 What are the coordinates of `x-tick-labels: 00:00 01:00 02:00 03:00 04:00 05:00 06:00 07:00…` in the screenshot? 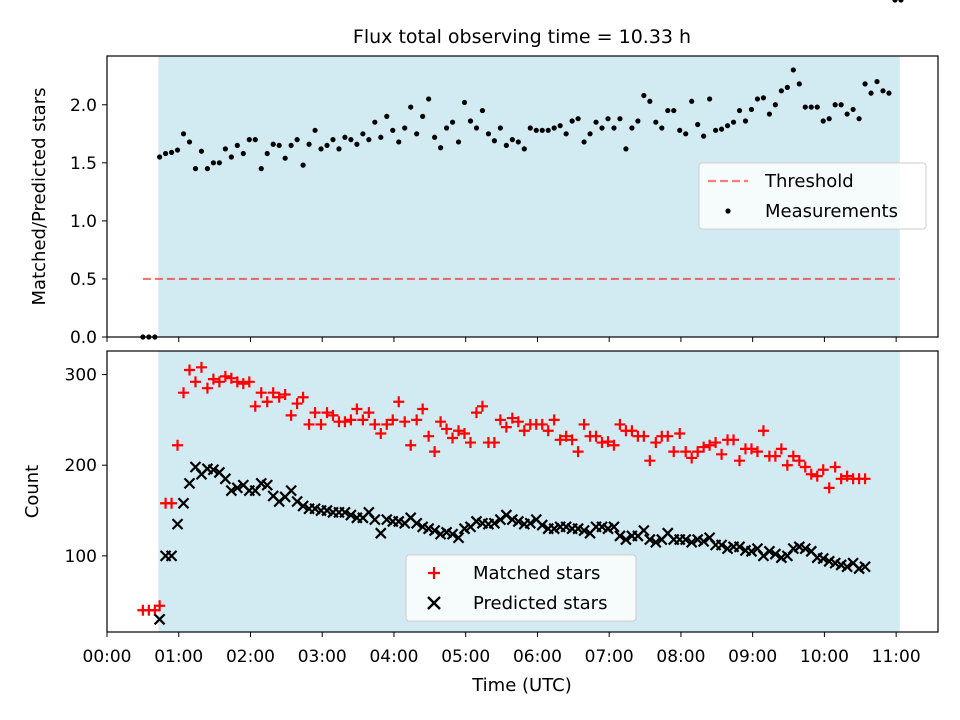 It's located at (502, 657).